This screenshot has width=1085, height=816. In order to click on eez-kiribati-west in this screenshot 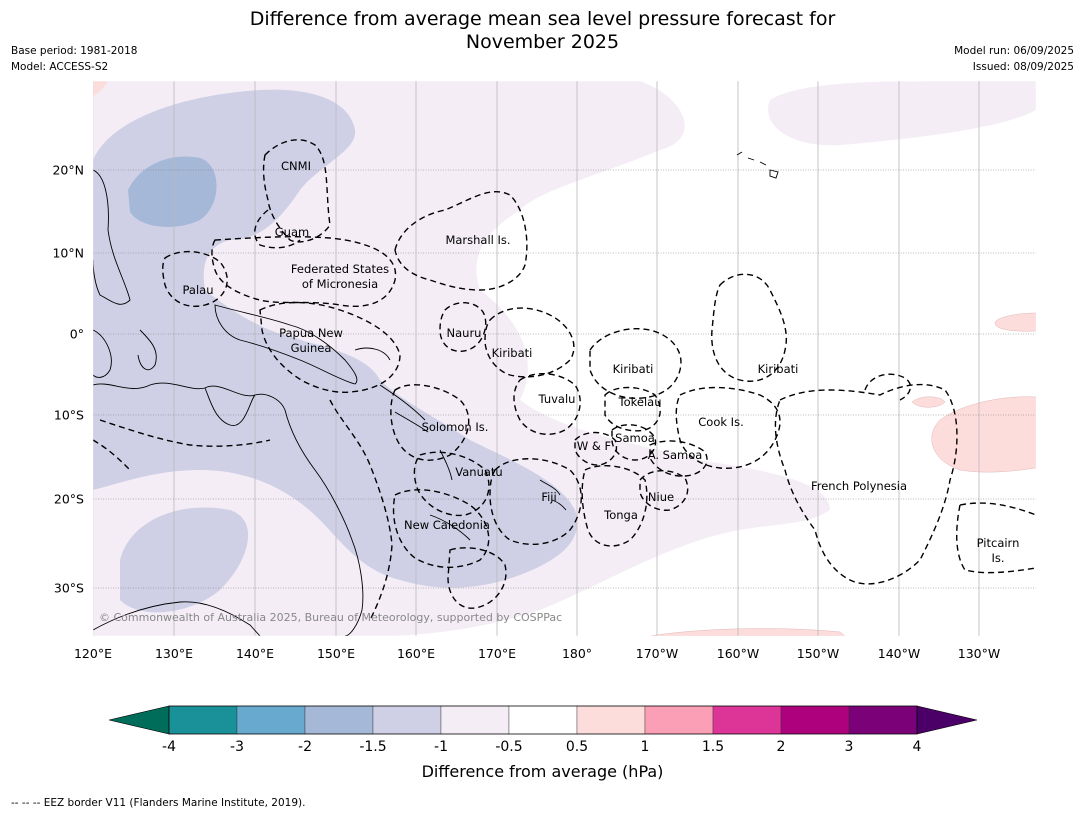, I will do `click(529, 342)`.